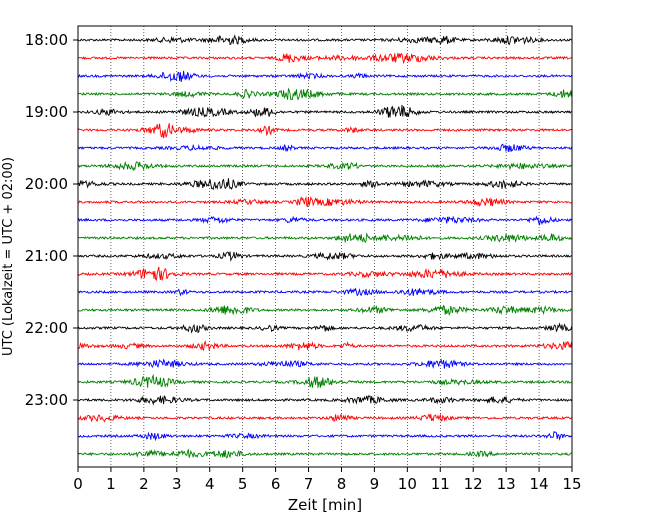 The width and height of the screenshot is (650, 520). What do you see at coordinates (46, 256) in the screenshot?
I see `y-tick-label-21:00: 21:00` at bounding box center [46, 256].